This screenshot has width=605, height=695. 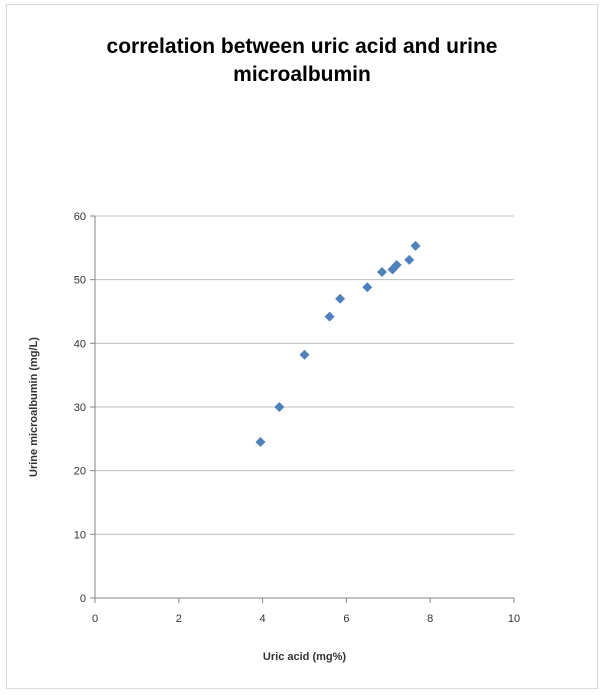 What do you see at coordinates (83, 599) in the screenshot?
I see `y-tick-label: 0` at bounding box center [83, 599].